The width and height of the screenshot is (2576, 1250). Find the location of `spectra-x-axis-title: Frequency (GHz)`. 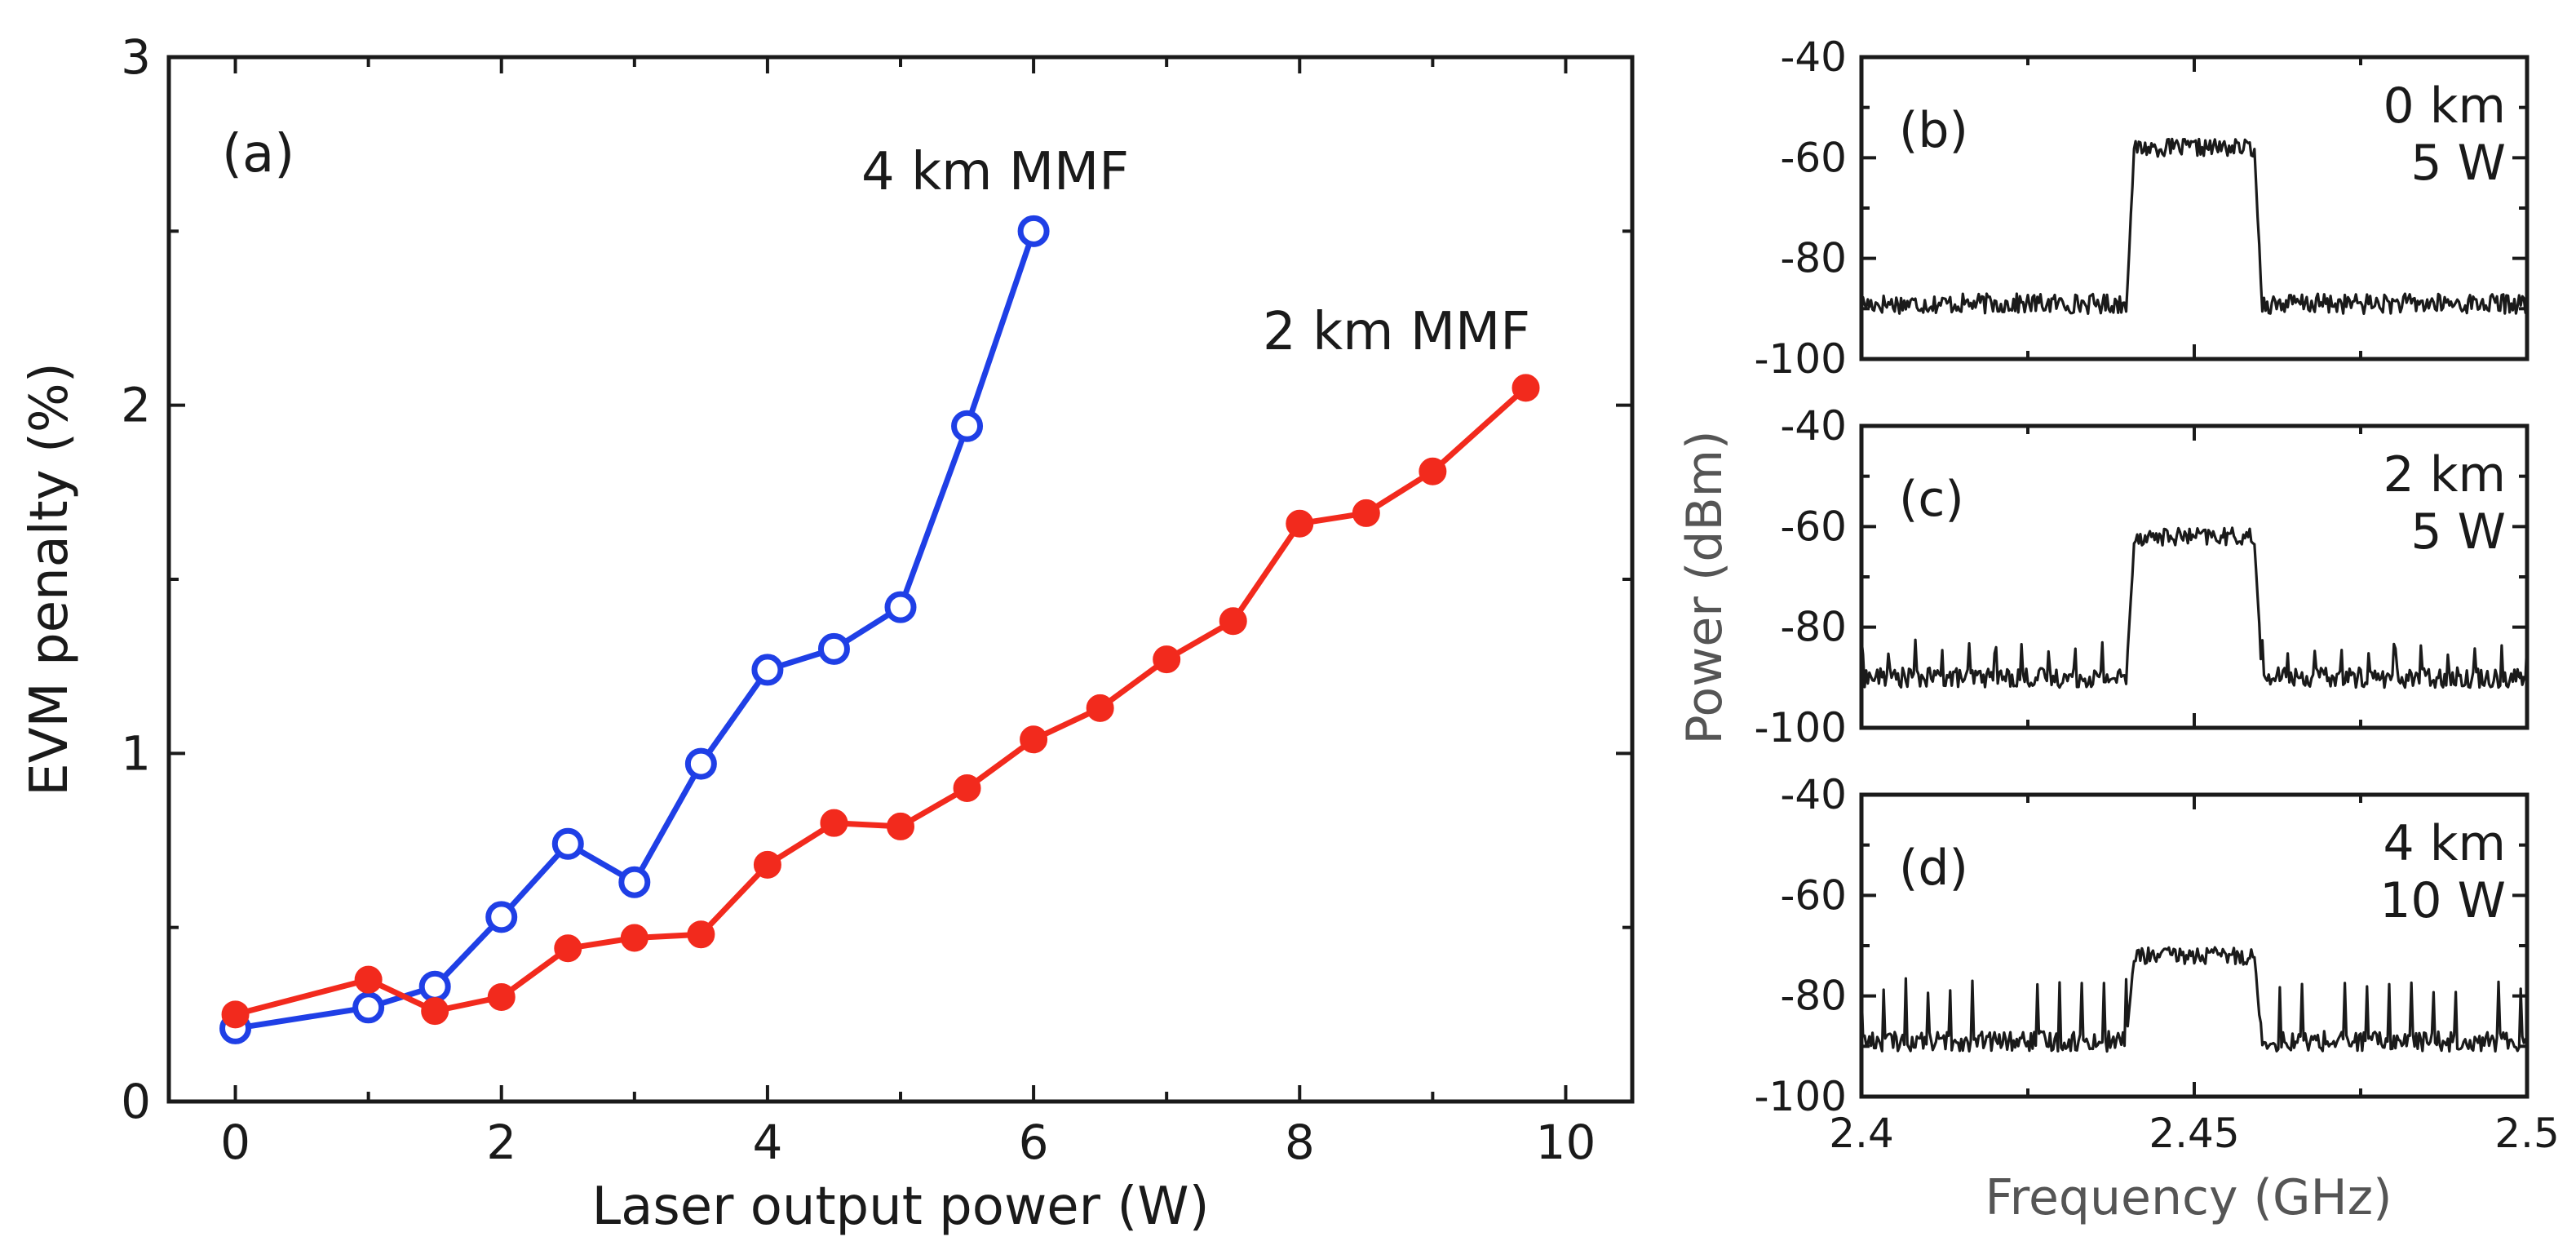

spectra-x-axis-title: Frequency (GHz) is located at coordinates (2188, 1197).